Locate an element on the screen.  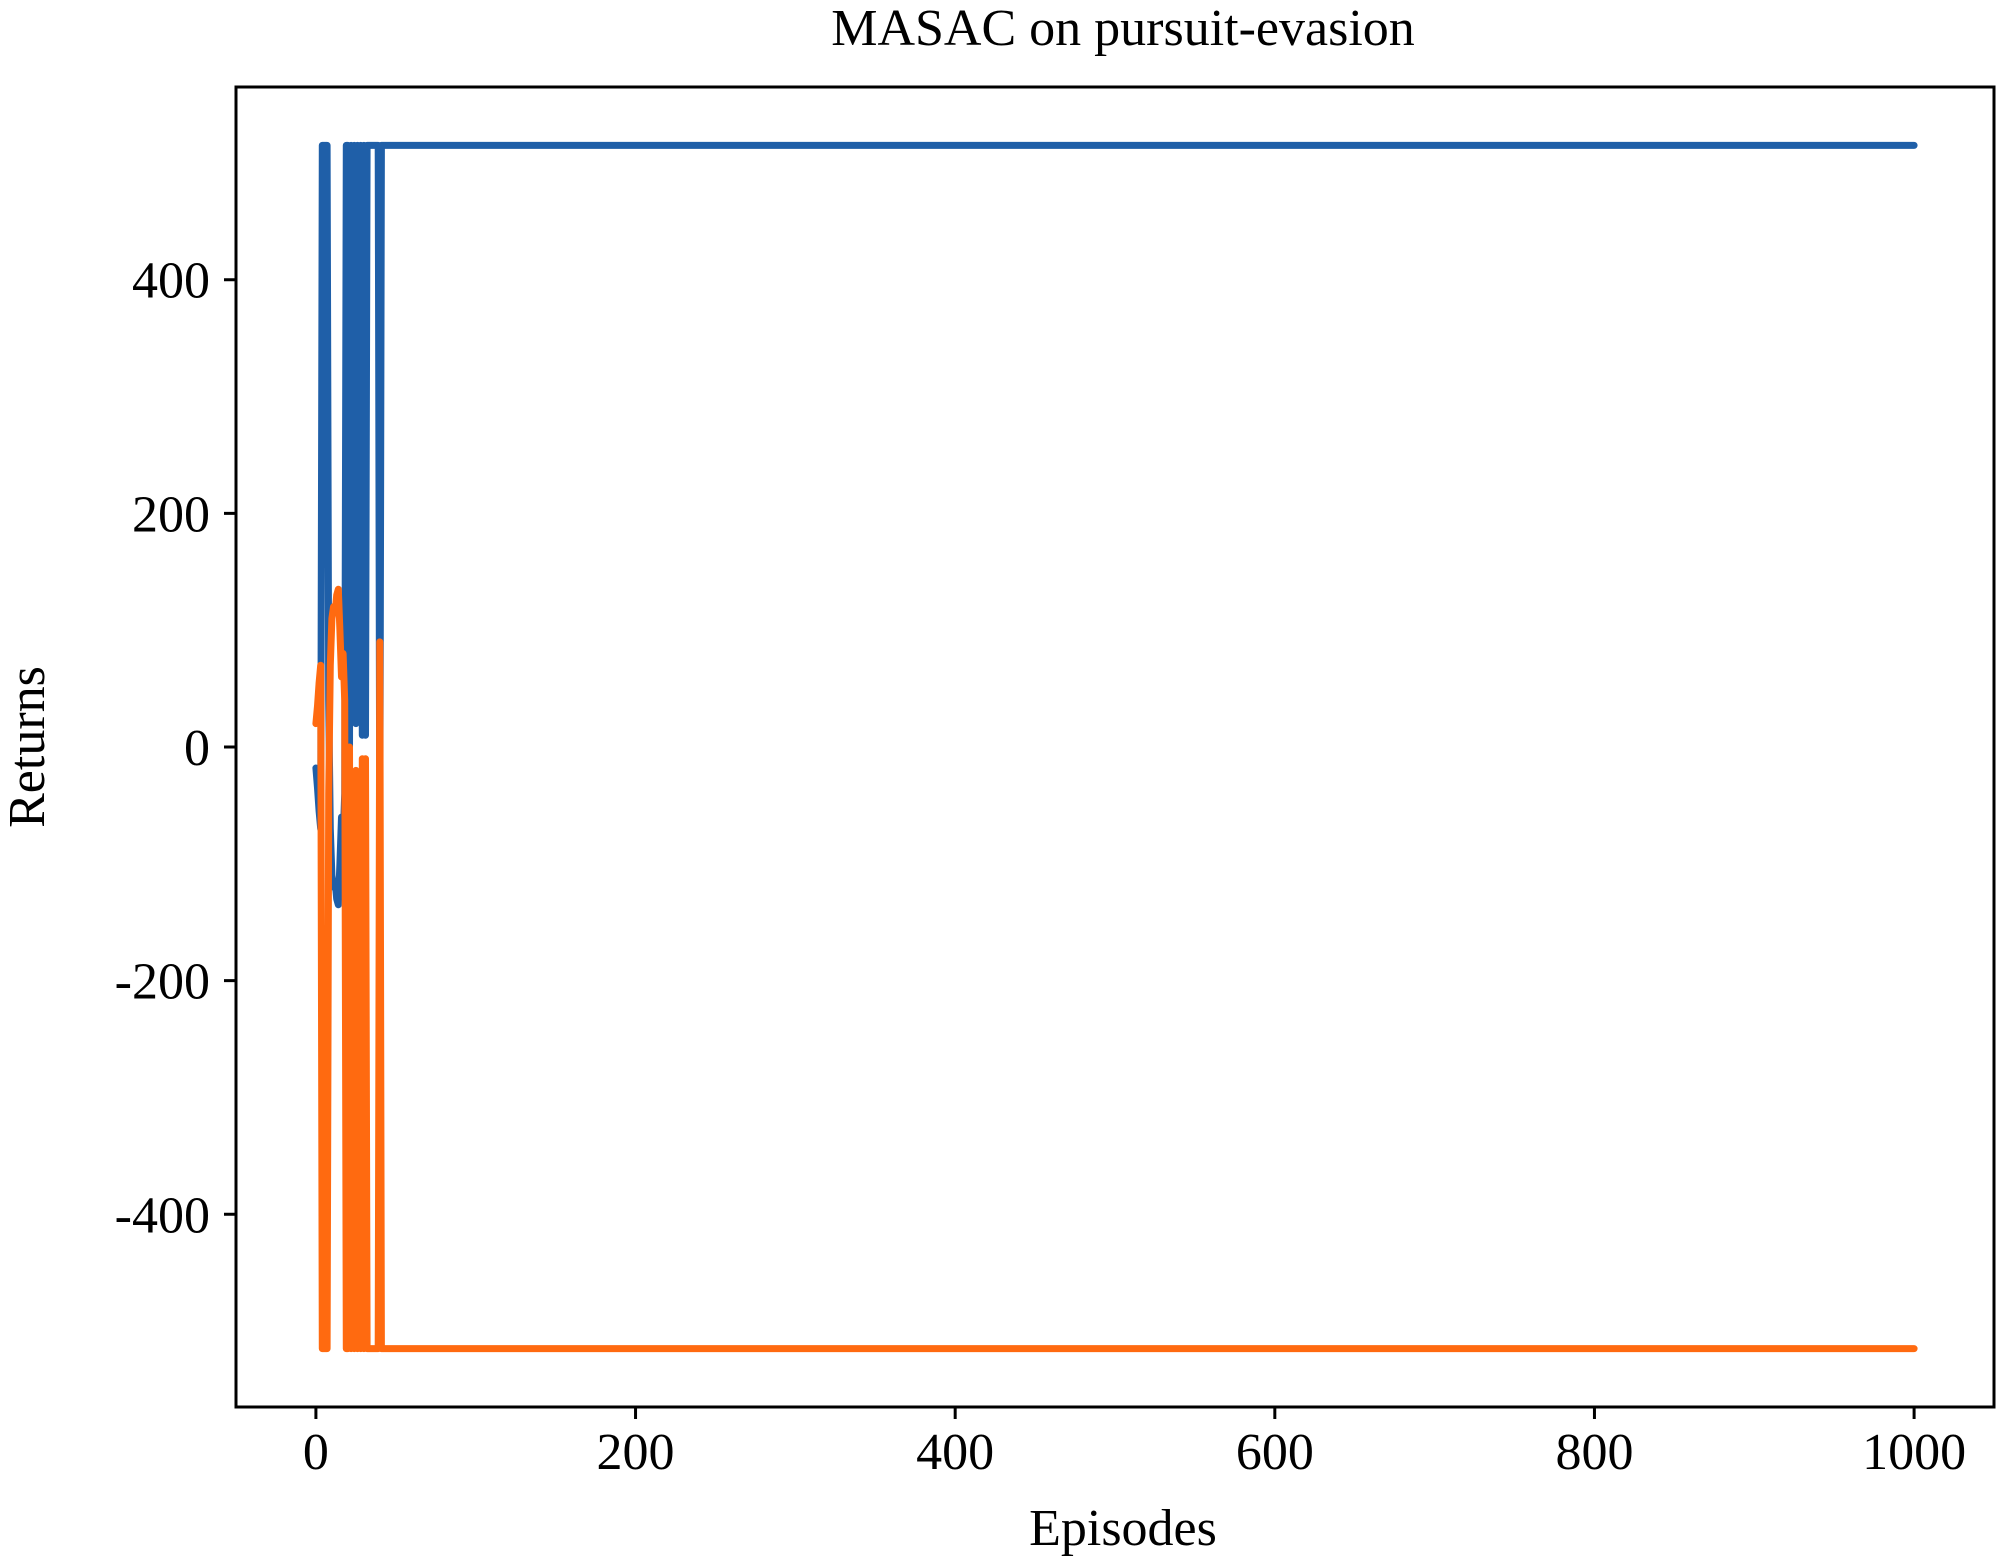
x-tick-label: 800 is located at coordinates (1594, 1452).